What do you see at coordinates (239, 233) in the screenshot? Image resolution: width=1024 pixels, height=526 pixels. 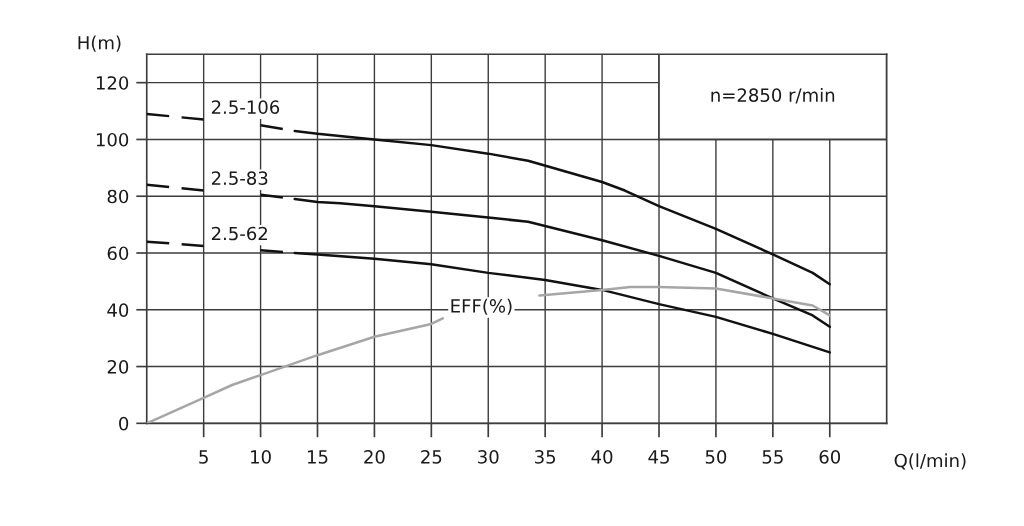 I see `series-label: 2.5-62` at bounding box center [239, 233].